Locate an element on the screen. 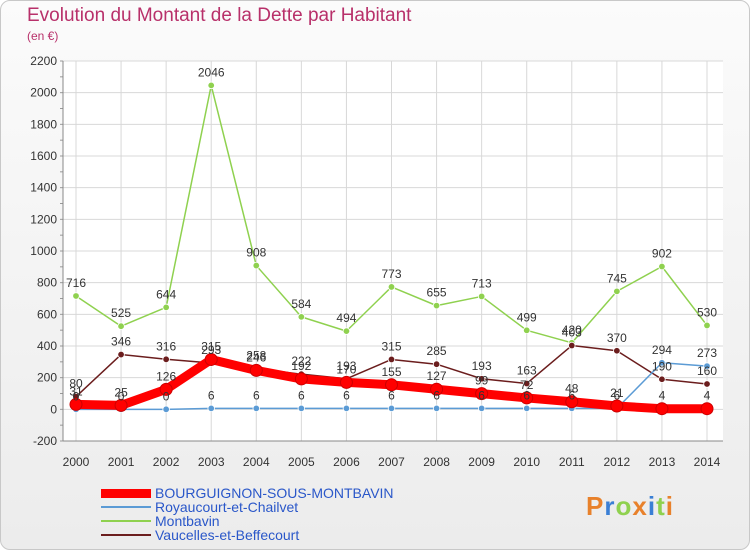 The width and height of the screenshot is (750, 551). y-tick-label: 200 is located at coordinates (47, 378).